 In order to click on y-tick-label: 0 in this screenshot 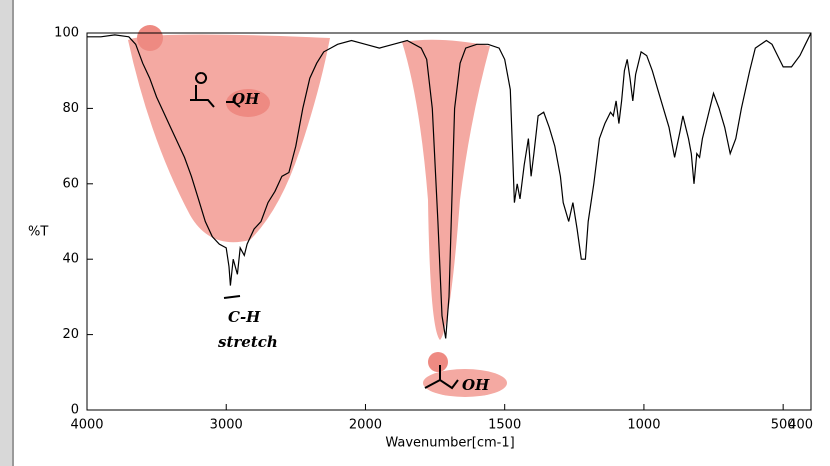, I will do `click(75, 410)`.